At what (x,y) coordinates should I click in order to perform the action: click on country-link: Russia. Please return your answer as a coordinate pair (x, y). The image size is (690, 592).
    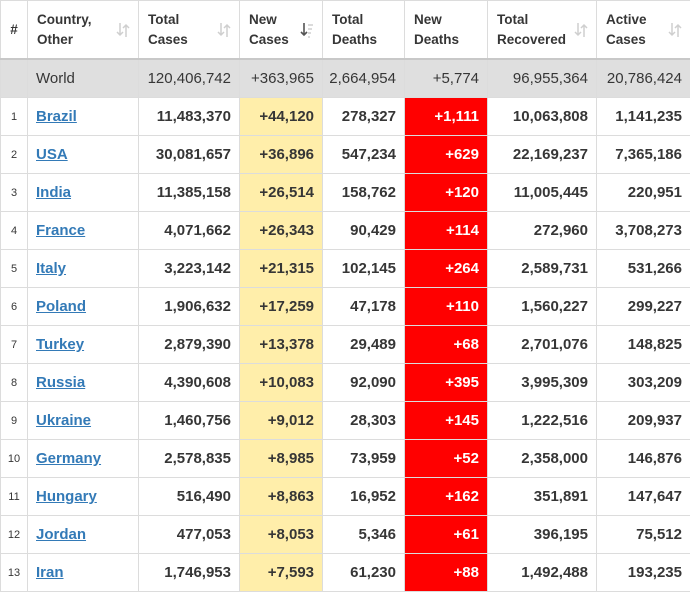
    Looking at the image, I should click on (60, 382).